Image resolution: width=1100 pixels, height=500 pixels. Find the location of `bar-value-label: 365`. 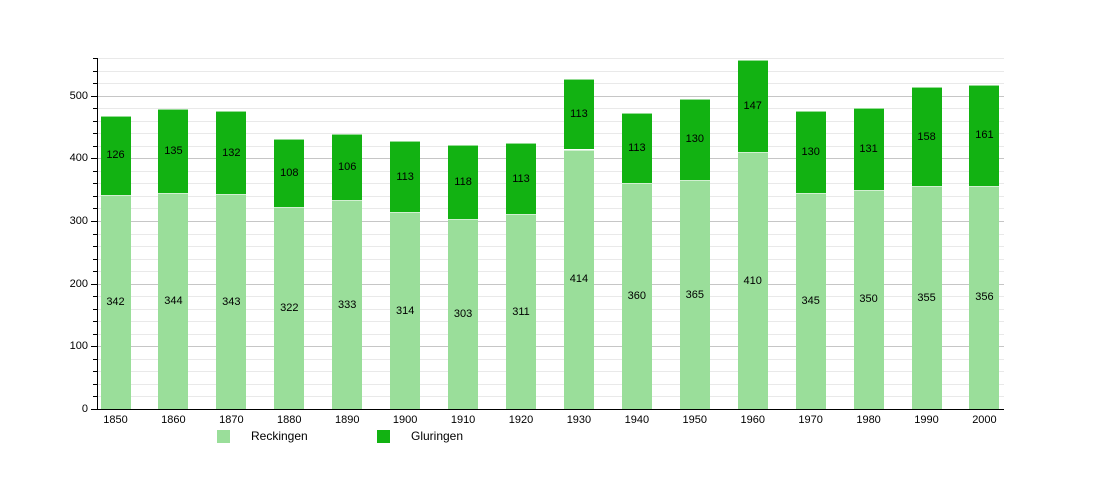

bar-value-label: 365 is located at coordinates (694, 294).